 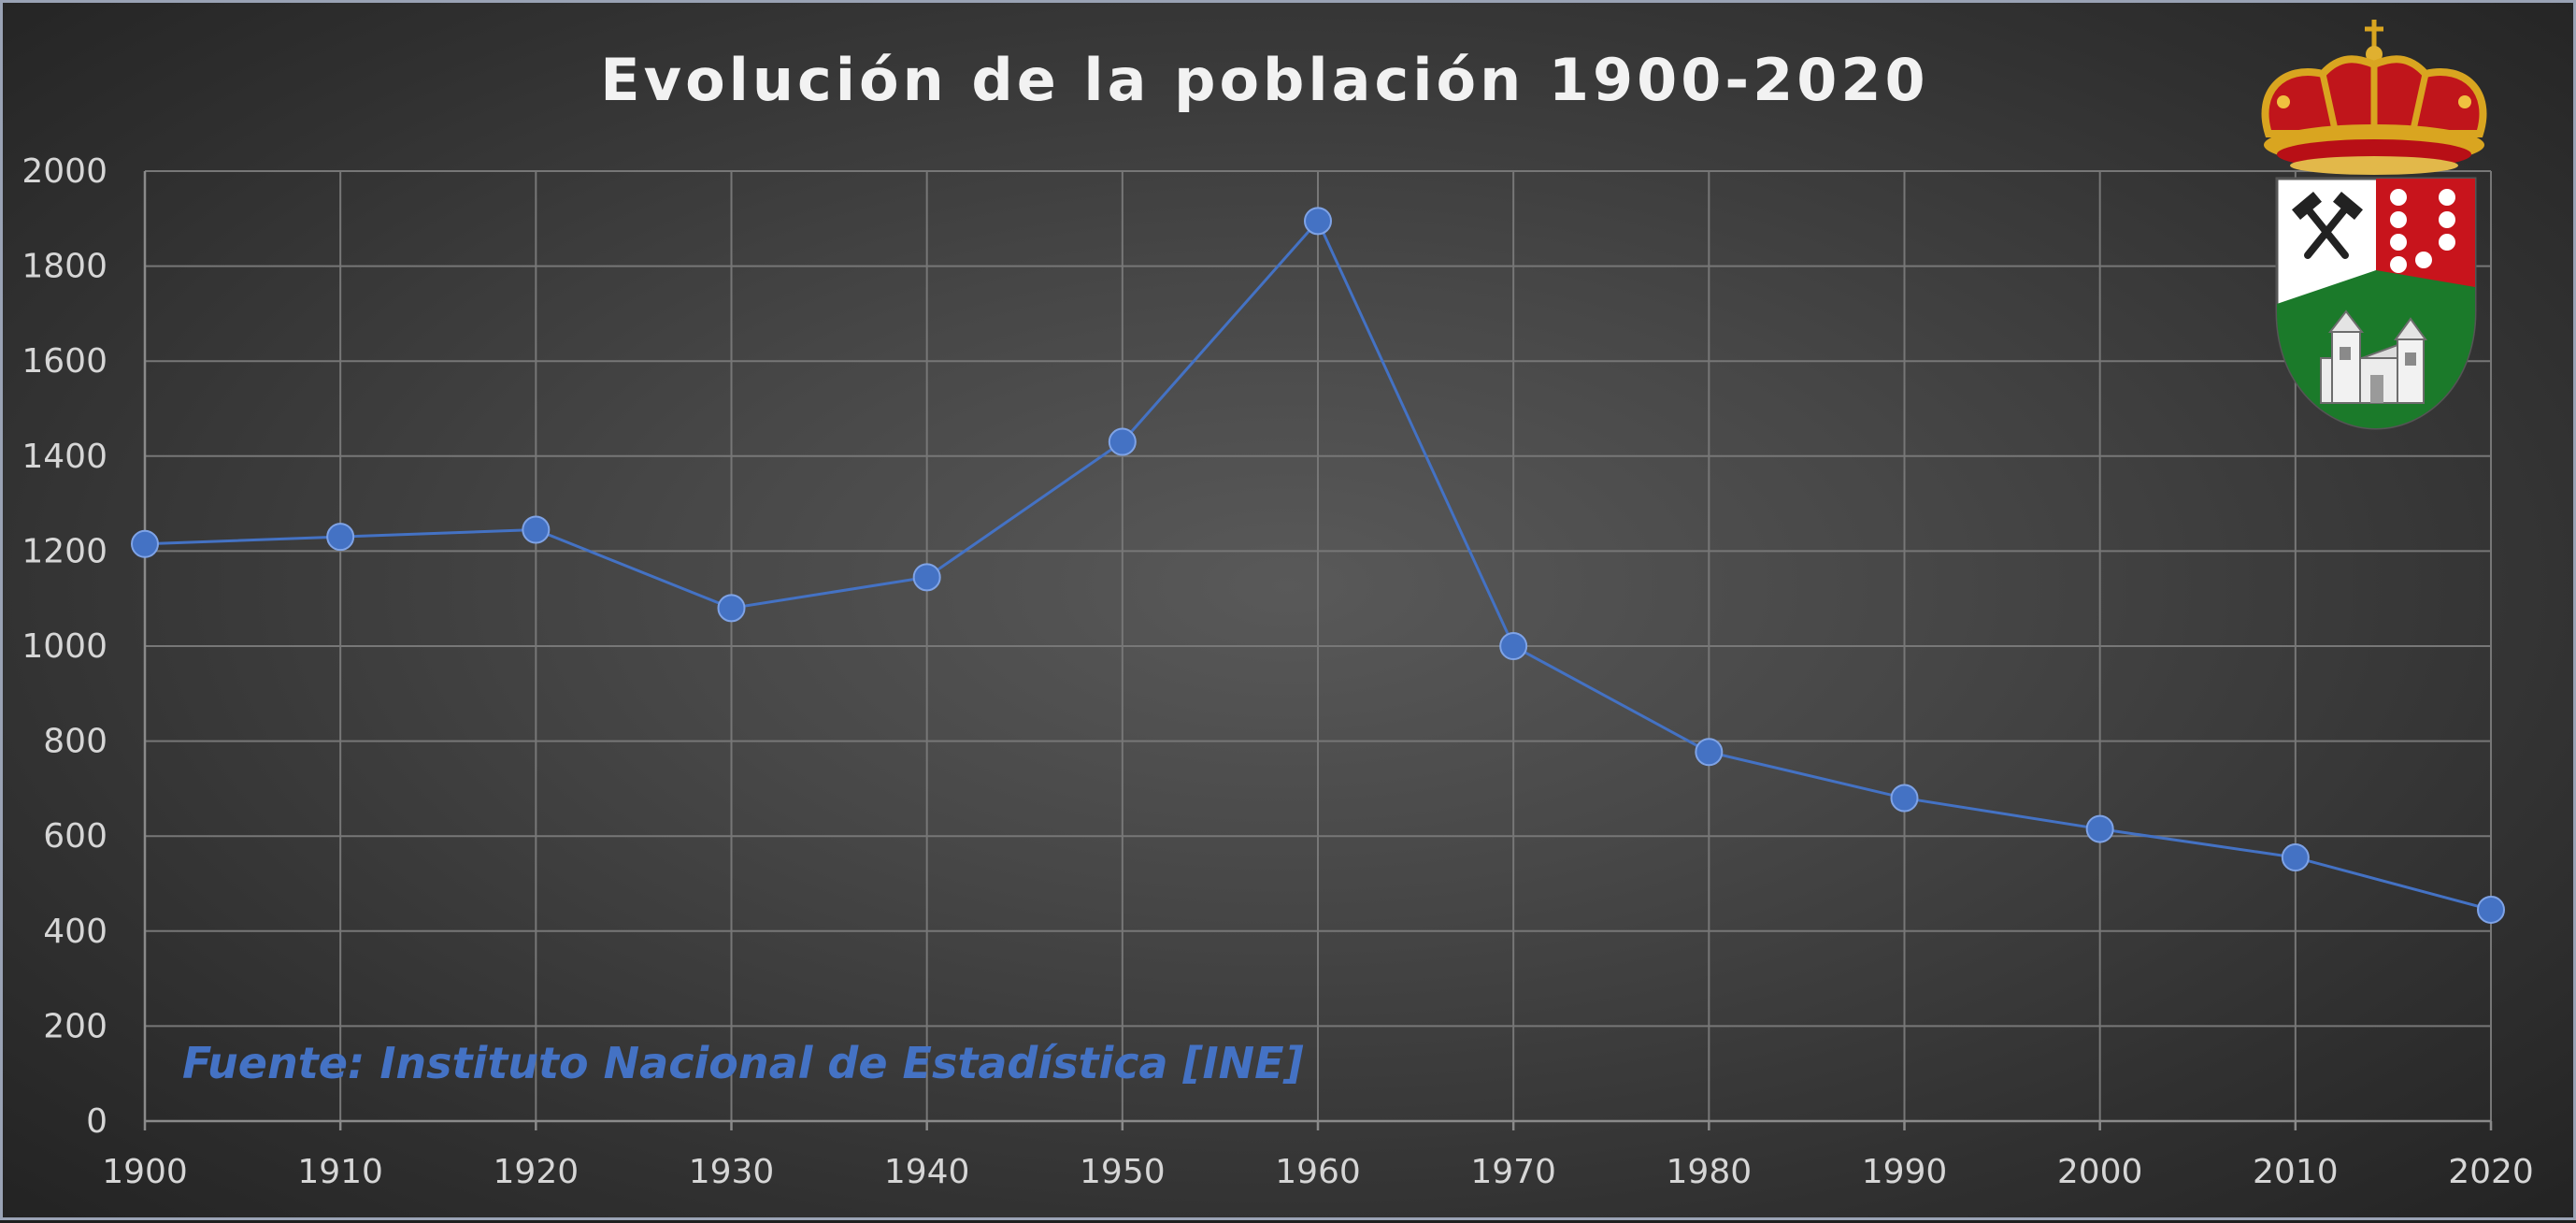 What do you see at coordinates (75, 932) in the screenshot?
I see `y-tick-label: 400` at bounding box center [75, 932].